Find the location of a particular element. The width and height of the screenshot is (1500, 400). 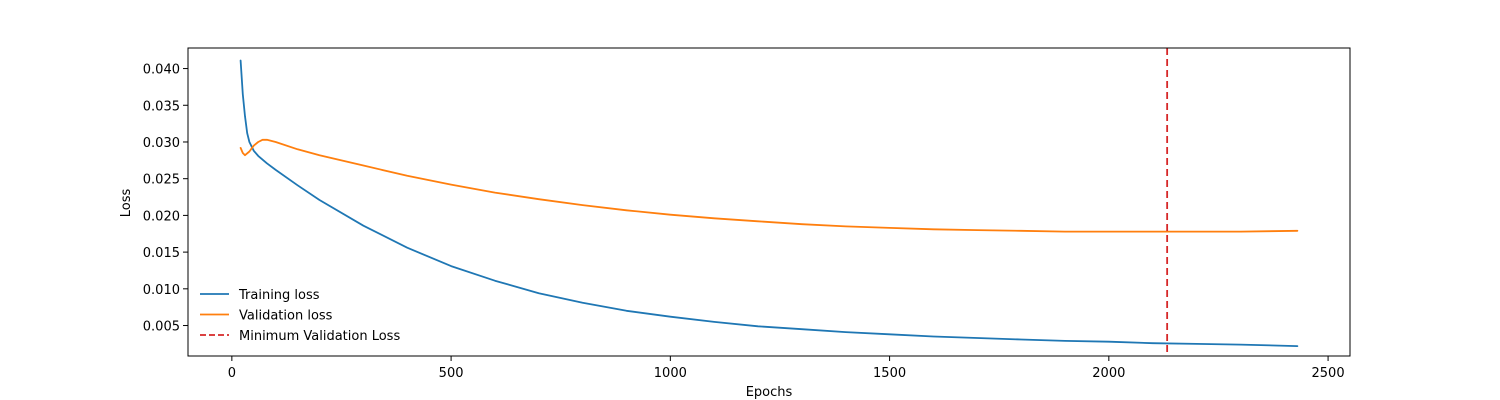

x-tick-label: 0 is located at coordinates (232, 373).